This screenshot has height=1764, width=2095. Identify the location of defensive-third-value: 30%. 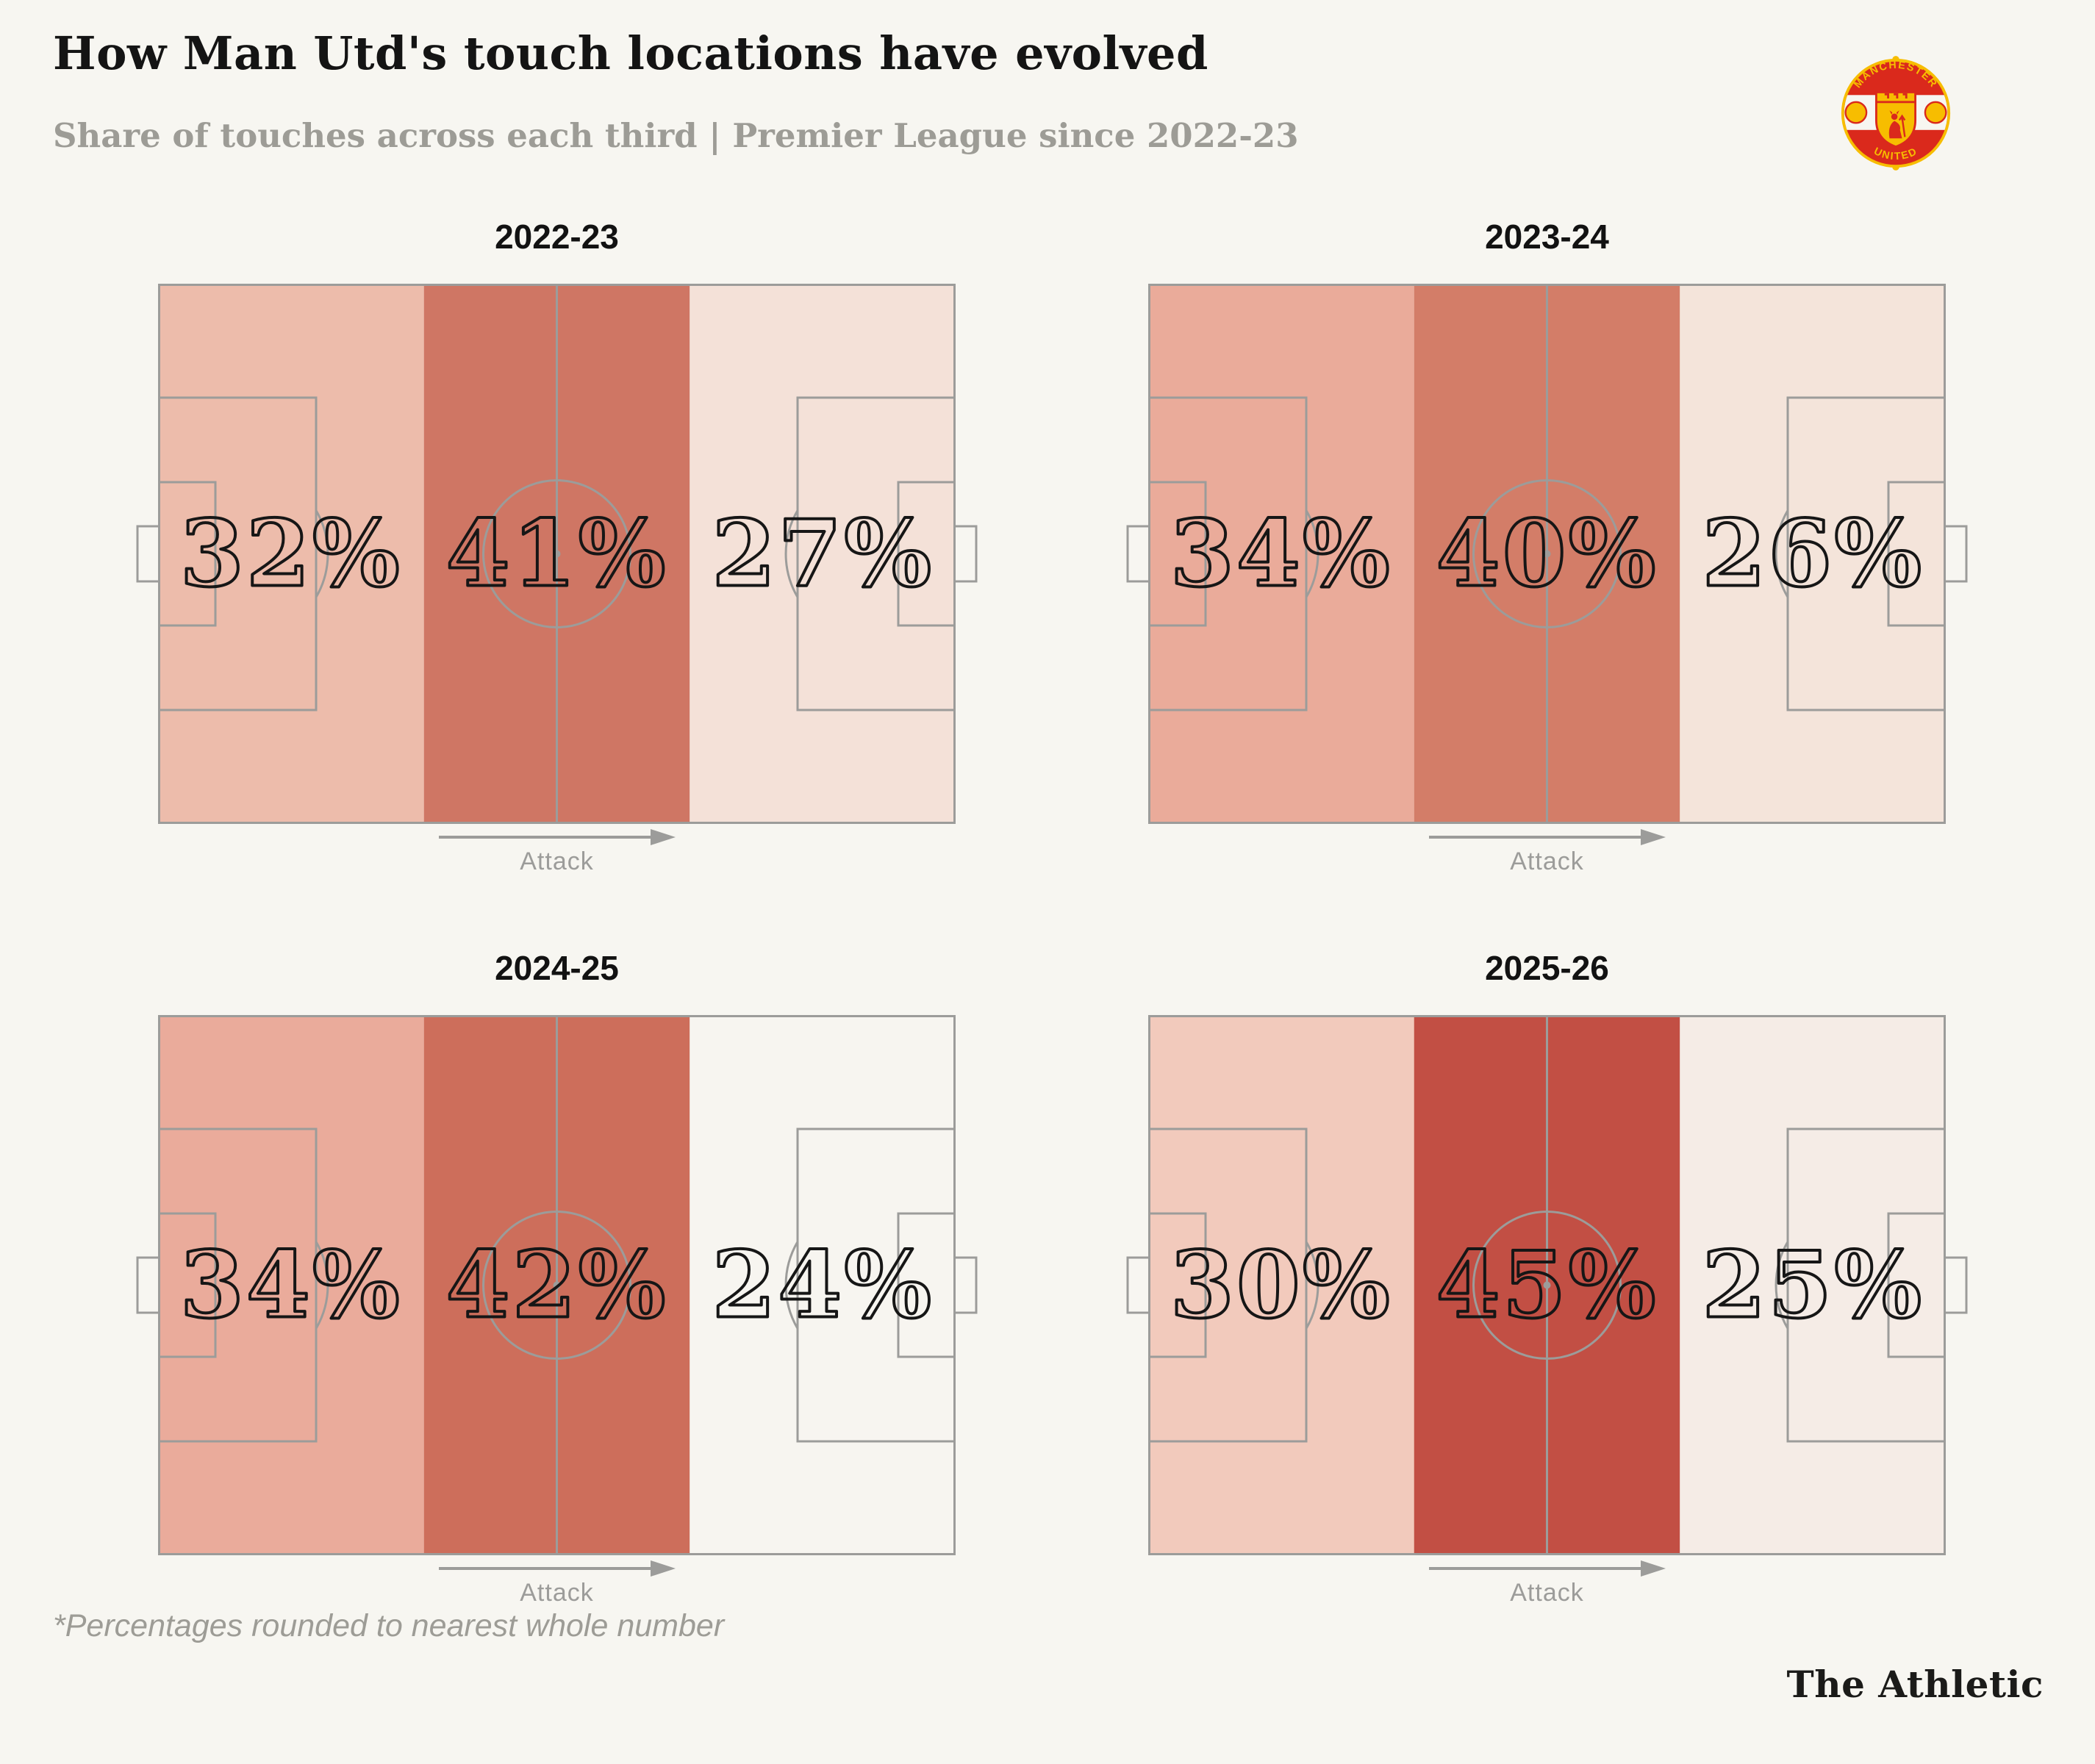
(1281, 1285).